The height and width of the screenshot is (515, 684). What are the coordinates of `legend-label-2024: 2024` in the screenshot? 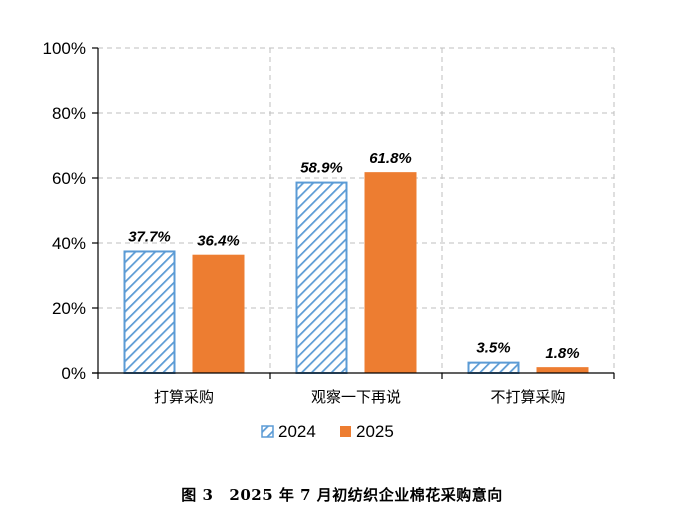 It's located at (297, 431).